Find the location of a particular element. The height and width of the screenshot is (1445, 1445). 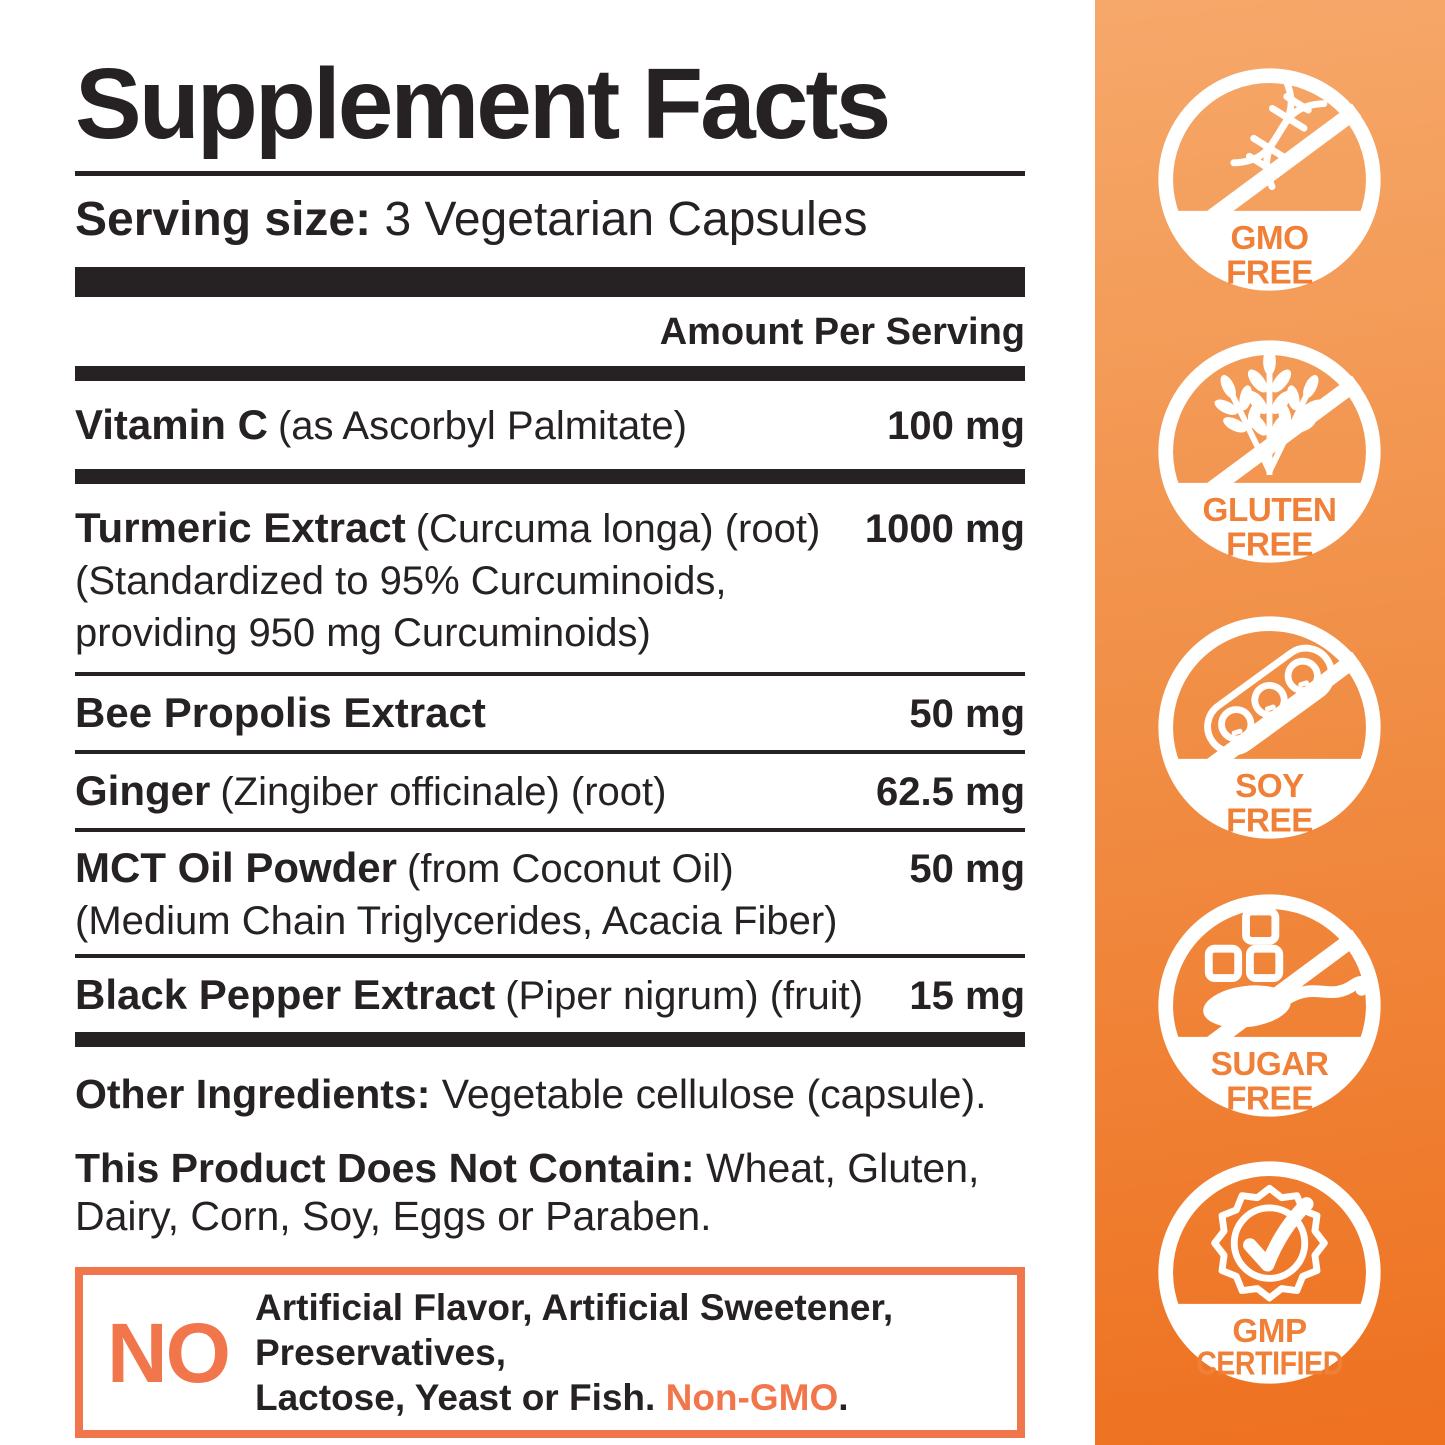

no-claims-line2: Lactose, Yeast or Fish. is located at coordinates (455, 1398).